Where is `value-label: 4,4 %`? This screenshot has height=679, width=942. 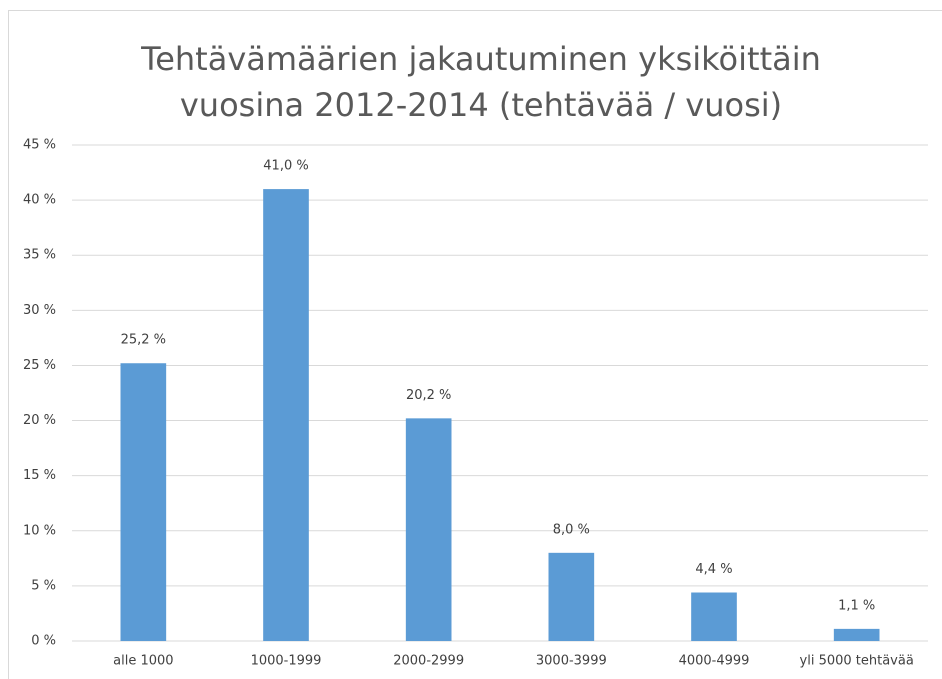
value-label: 4,4 % is located at coordinates (713, 569).